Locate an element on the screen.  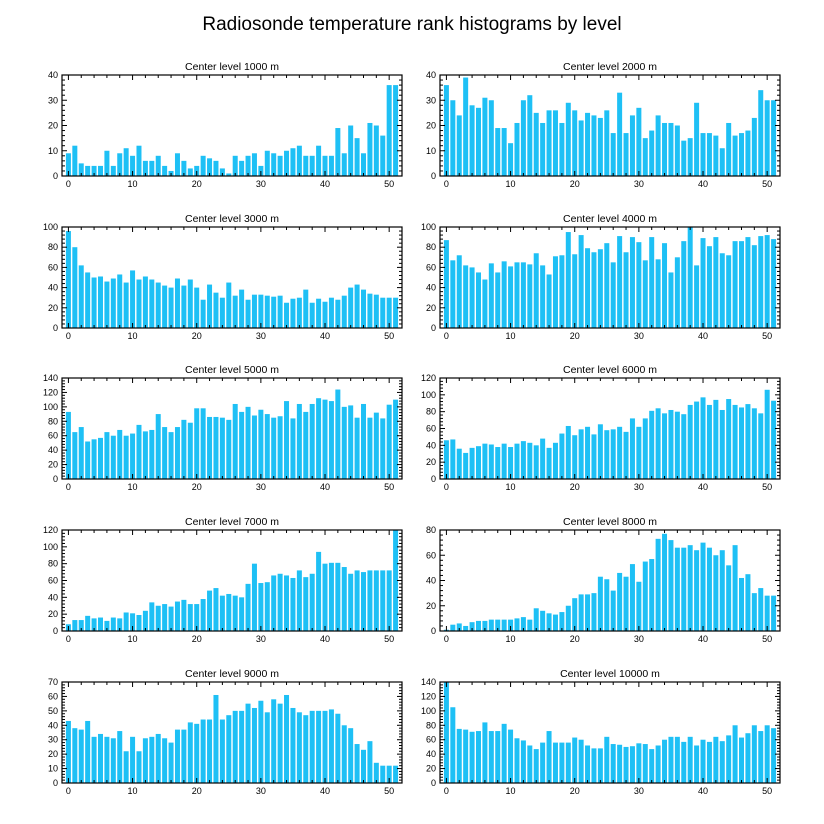
y-tick-label: 80 is located at coordinates (431, 725).